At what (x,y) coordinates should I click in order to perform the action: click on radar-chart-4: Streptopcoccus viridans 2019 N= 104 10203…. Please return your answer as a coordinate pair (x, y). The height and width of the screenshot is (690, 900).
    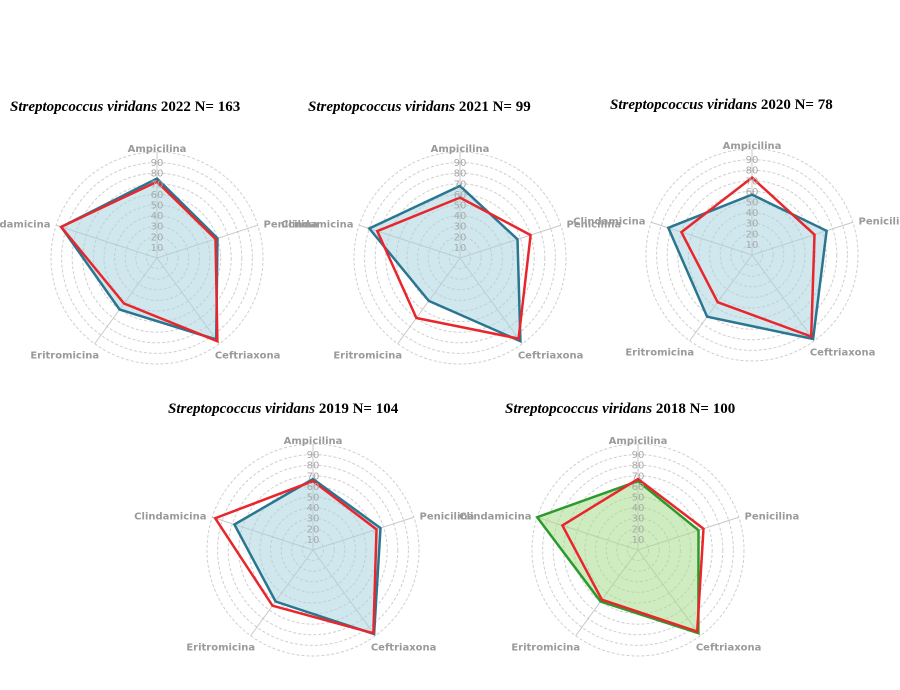
    Looking at the image, I should click on (304, 529).